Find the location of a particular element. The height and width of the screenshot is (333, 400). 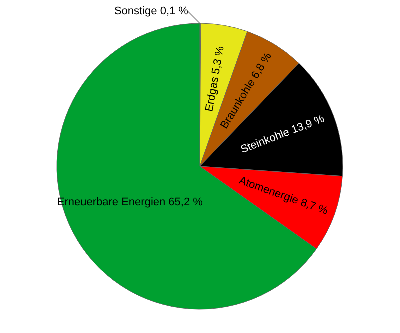

slice-label: Sonstige 0,1 % is located at coordinates (151, 12).